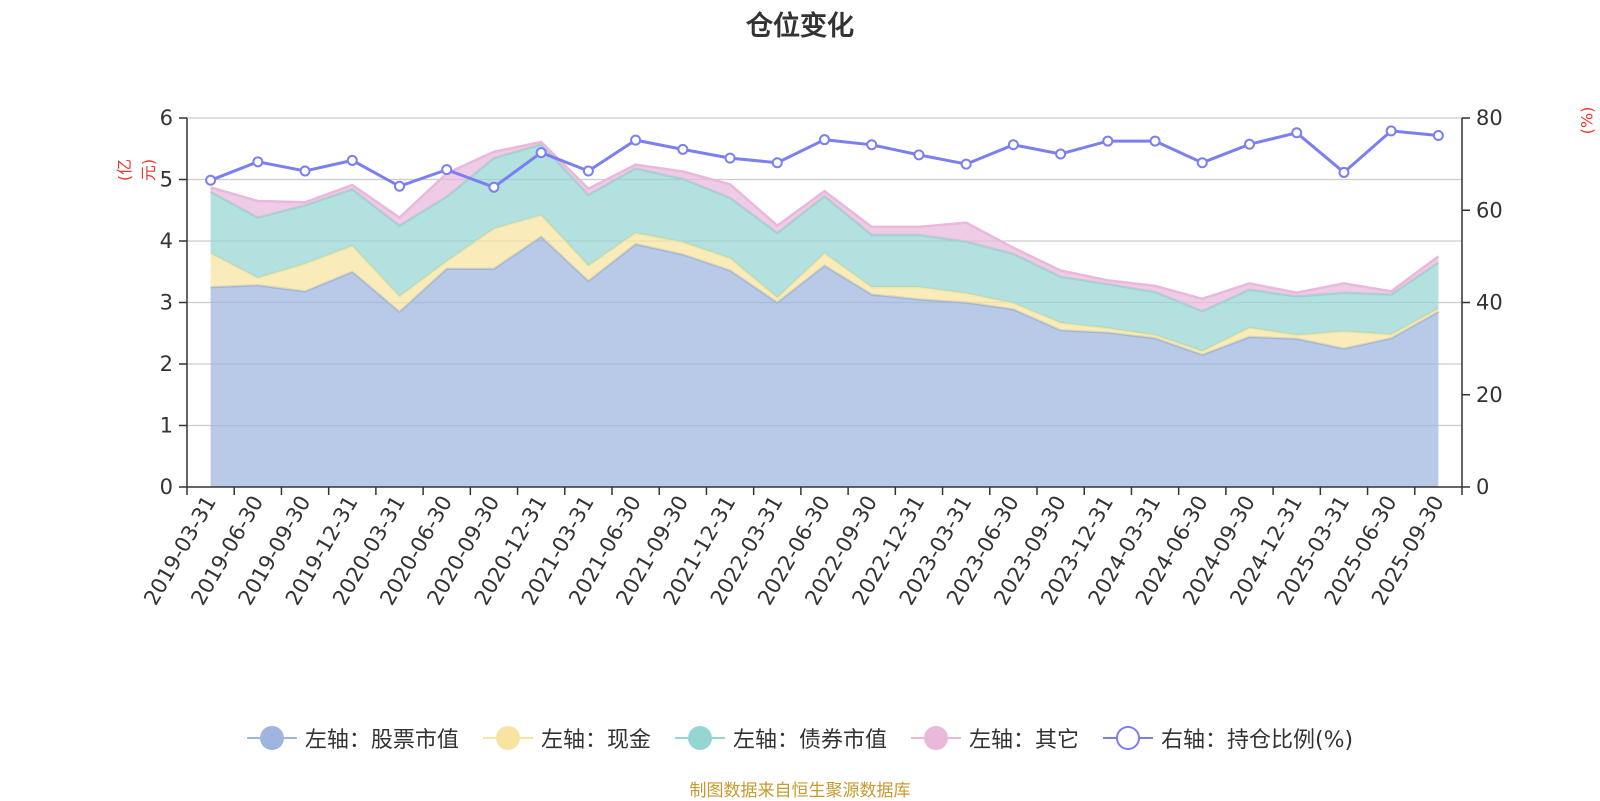  What do you see at coordinates (1127, 738) in the screenshot?
I see `legend-hollow-circle-icon` at bounding box center [1127, 738].